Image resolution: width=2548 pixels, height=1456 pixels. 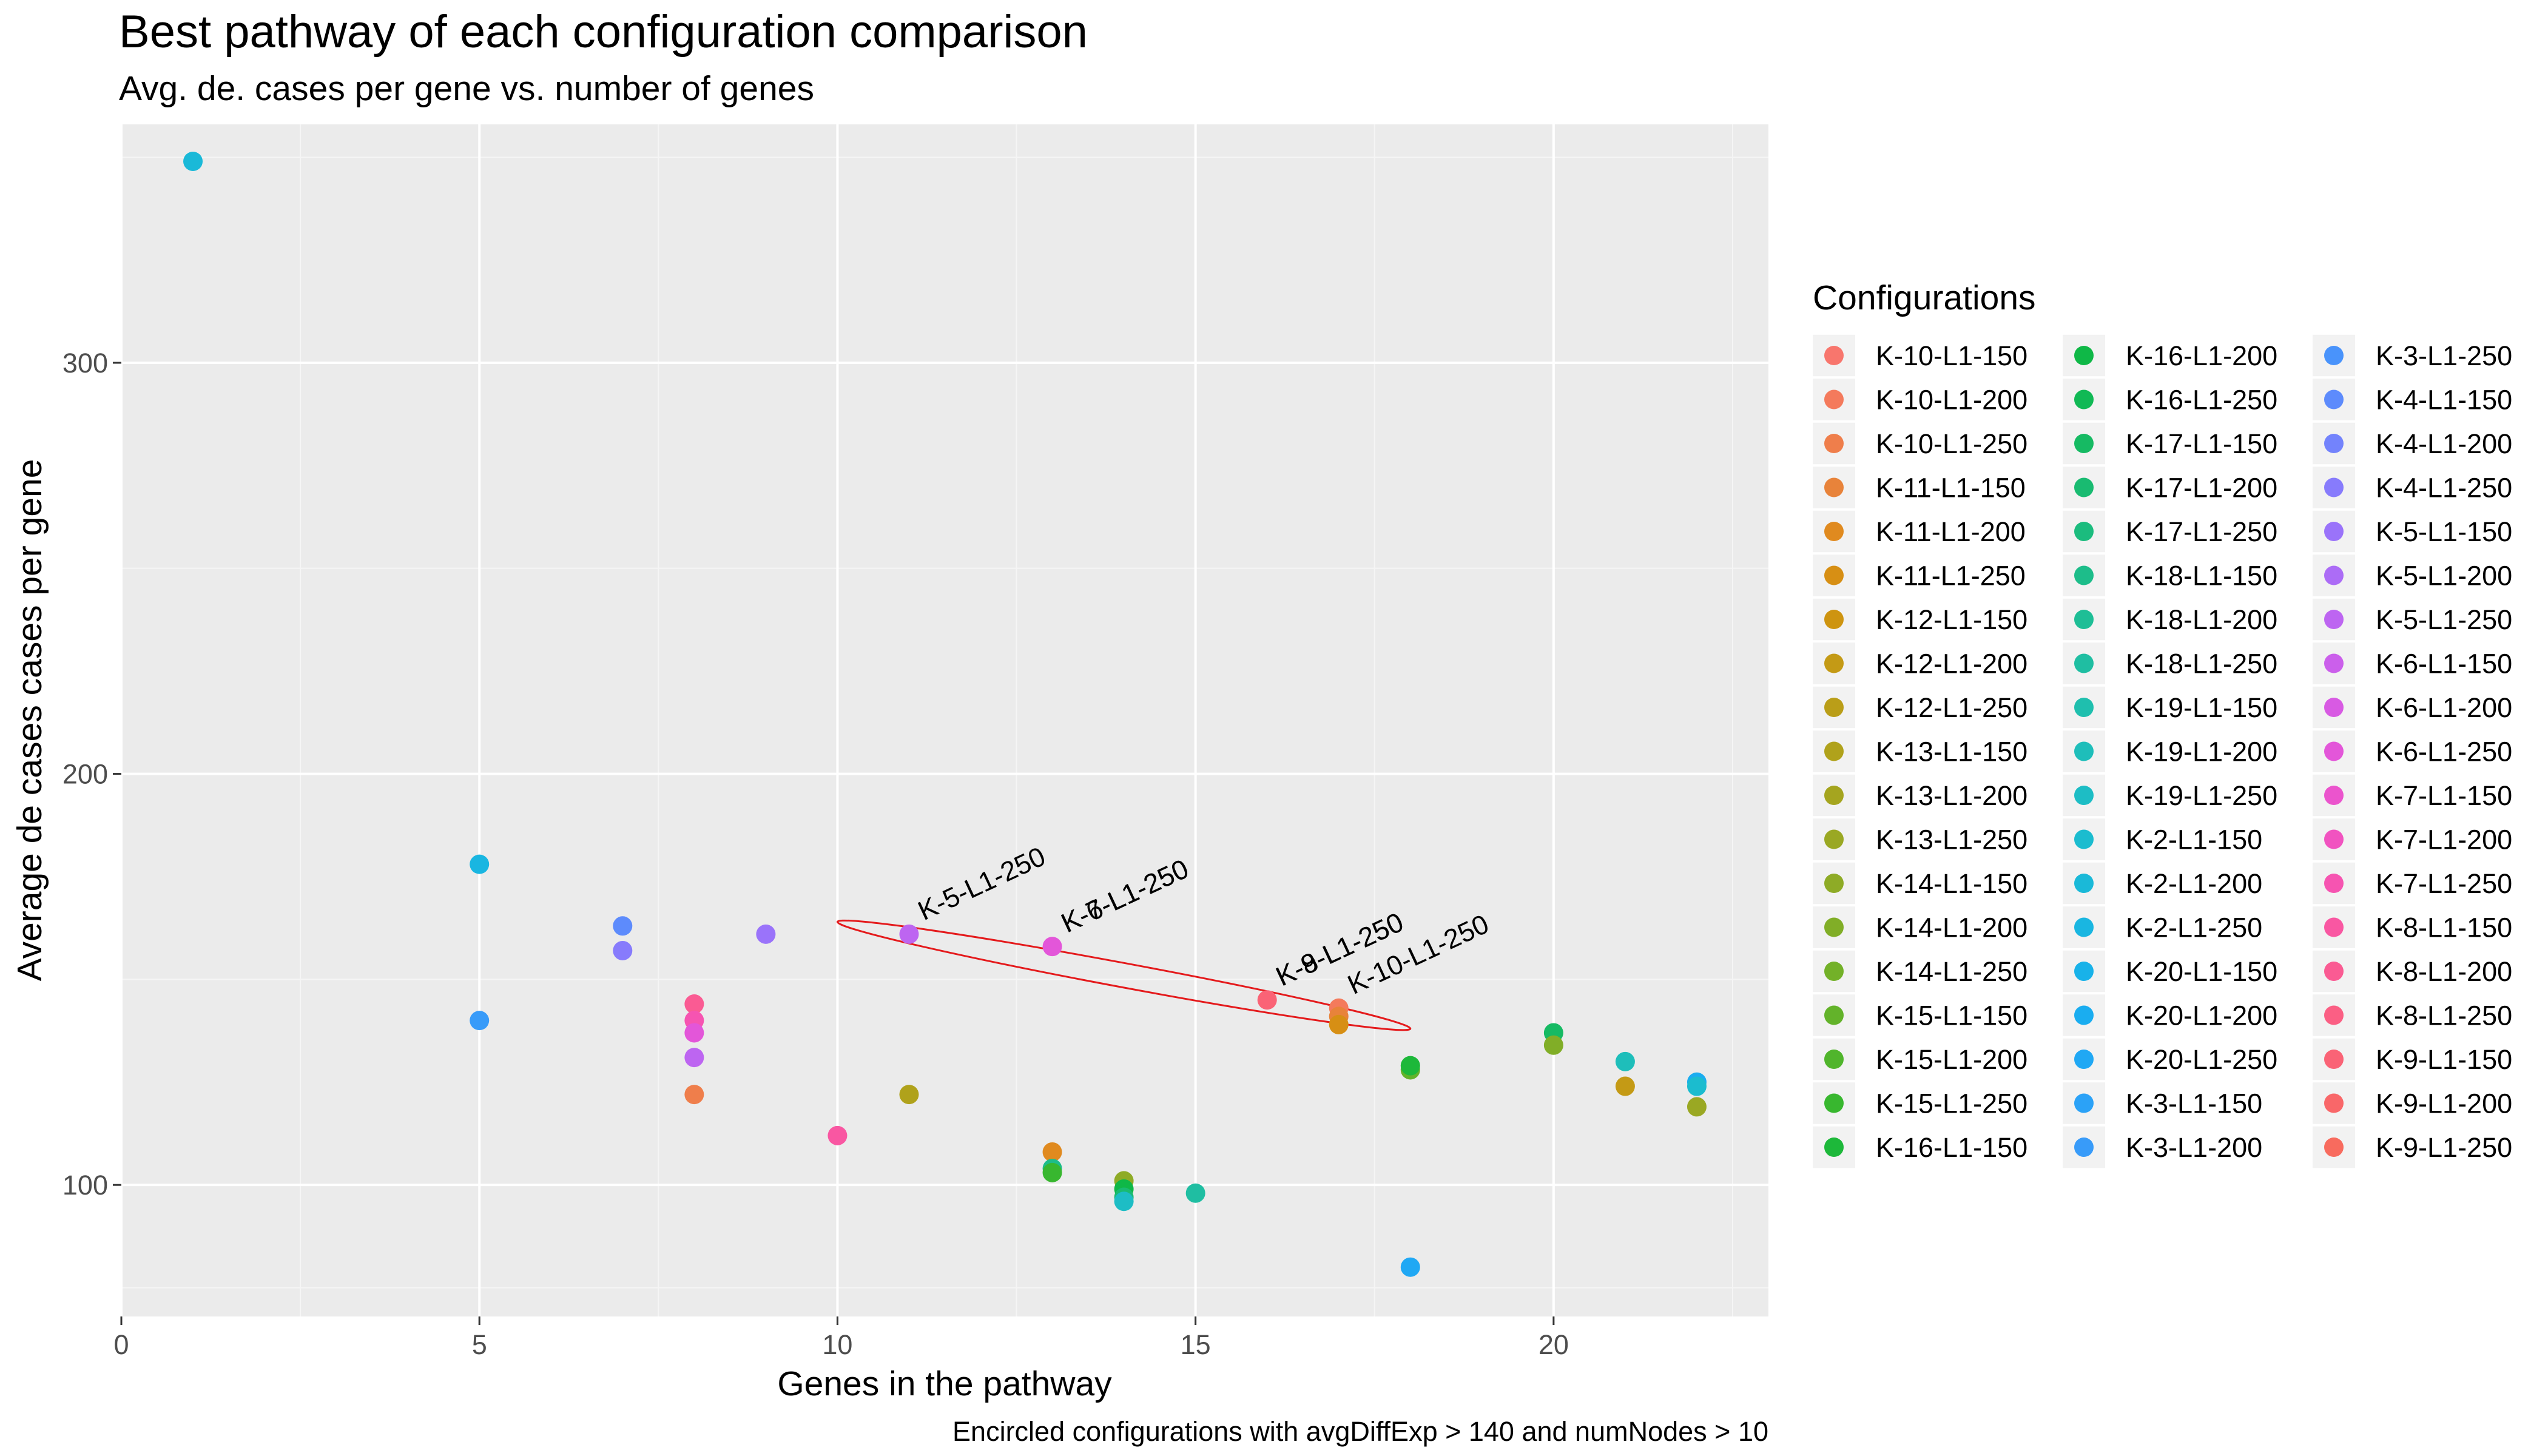 What do you see at coordinates (1951, 355) in the screenshot?
I see `legend-entry-label: K-10-L1-150` at bounding box center [1951, 355].